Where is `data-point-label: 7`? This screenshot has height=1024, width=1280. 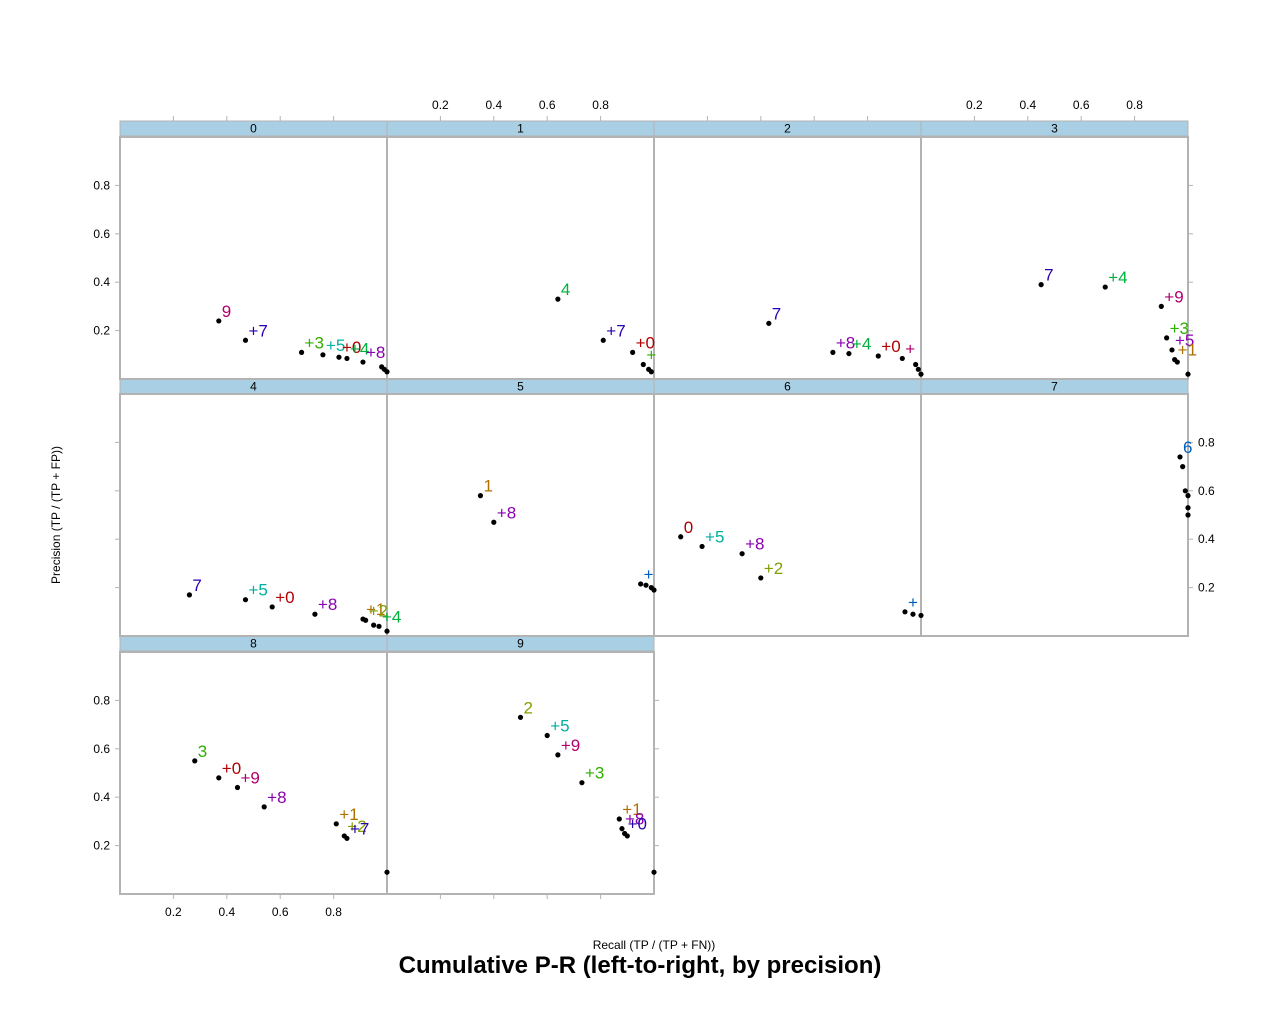
data-point-label: 7 is located at coordinates (196, 585).